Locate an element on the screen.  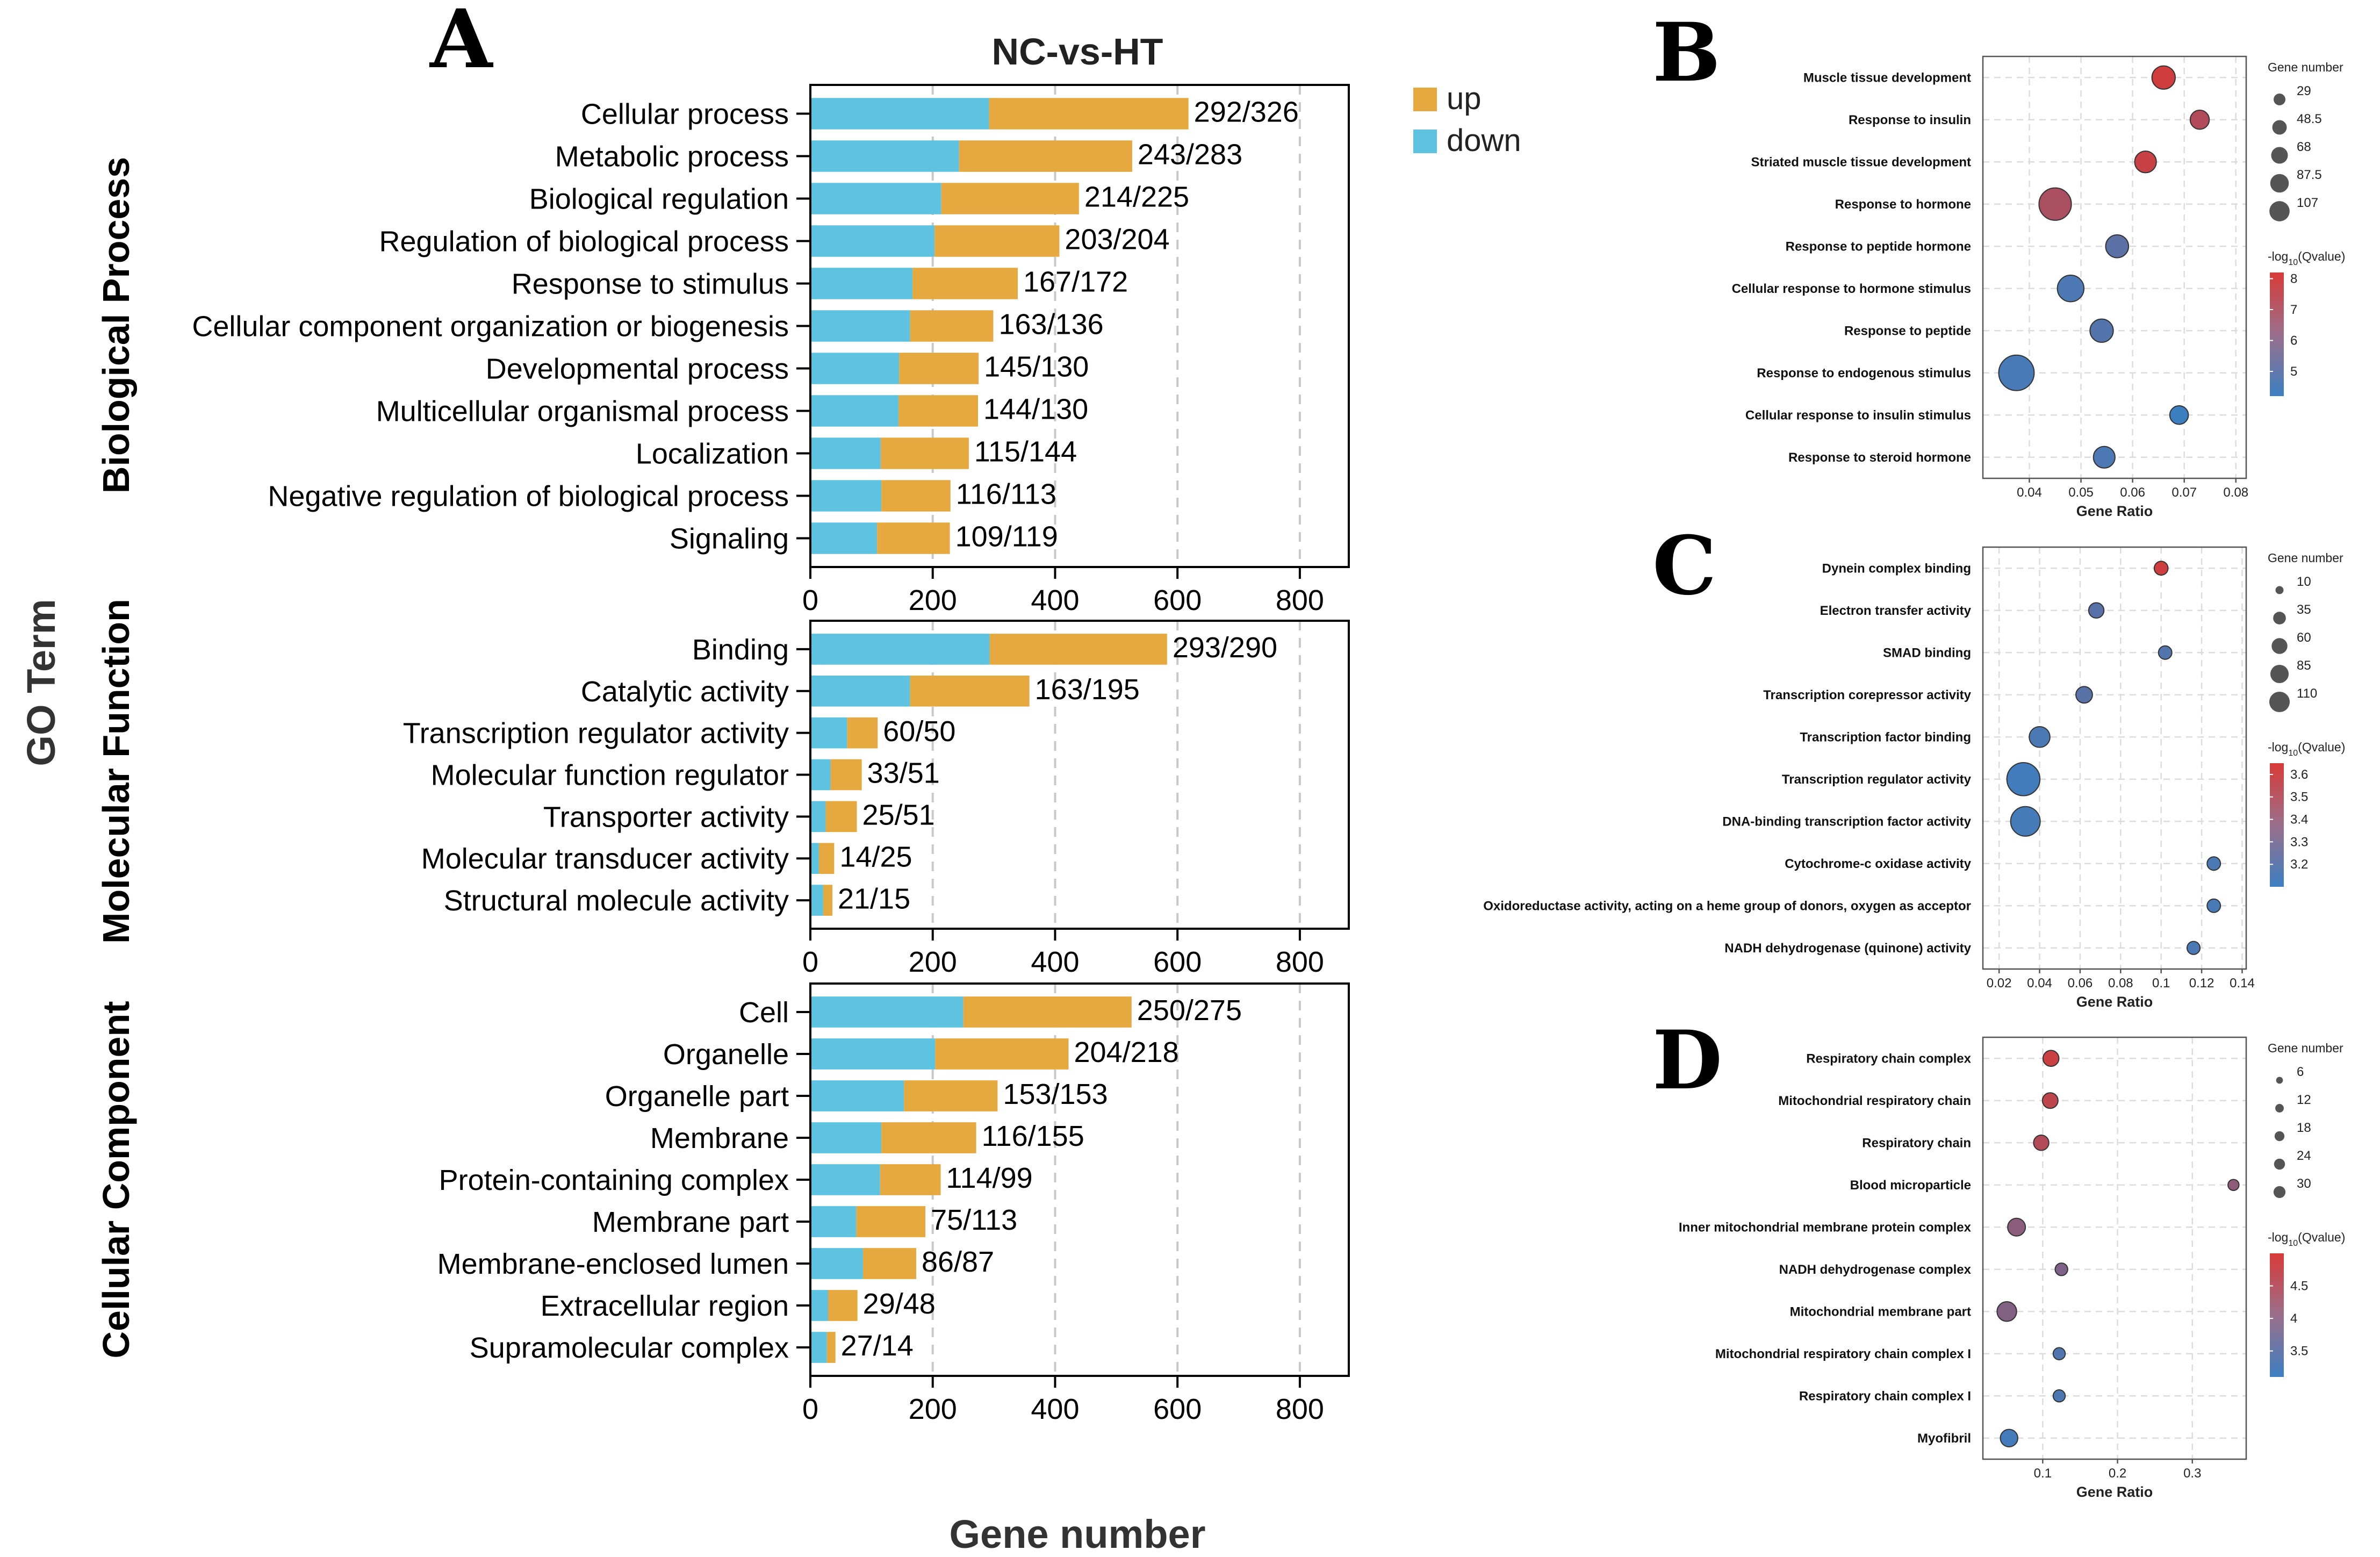
category-label-organelle-part: Organelle part is located at coordinates (697, 1096).